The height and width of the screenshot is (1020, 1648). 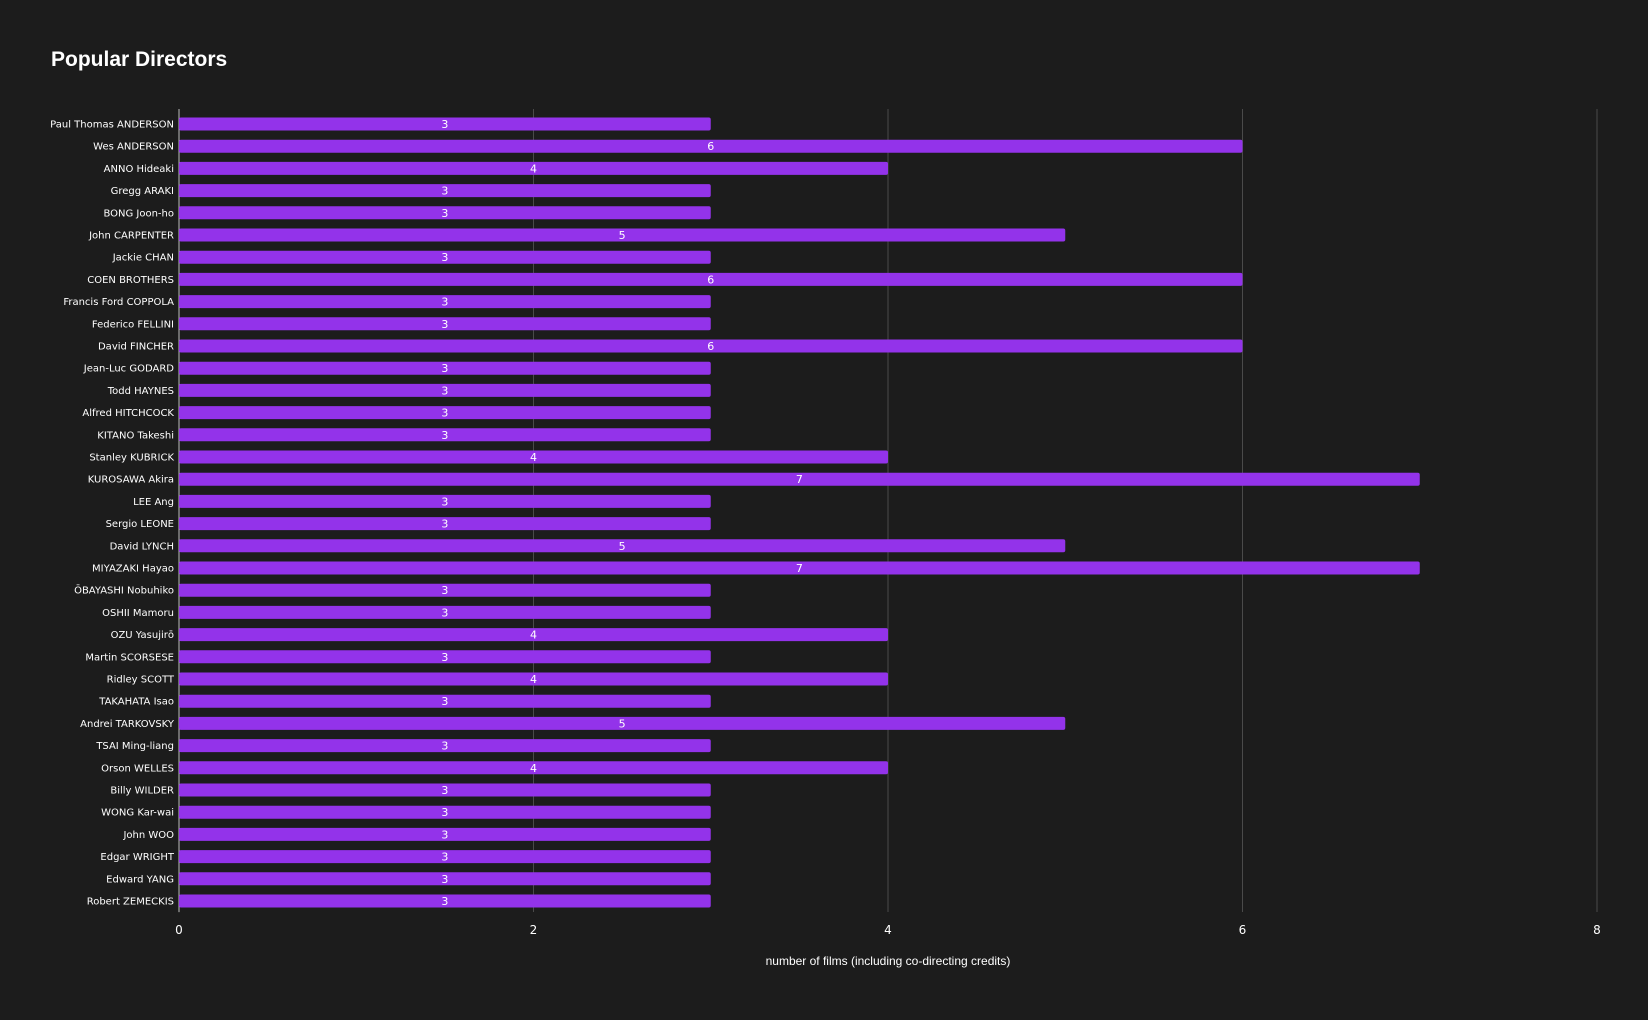 What do you see at coordinates (140, 879) in the screenshot?
I see `category-label: Edward YANG` at bounding box center [140, 879].